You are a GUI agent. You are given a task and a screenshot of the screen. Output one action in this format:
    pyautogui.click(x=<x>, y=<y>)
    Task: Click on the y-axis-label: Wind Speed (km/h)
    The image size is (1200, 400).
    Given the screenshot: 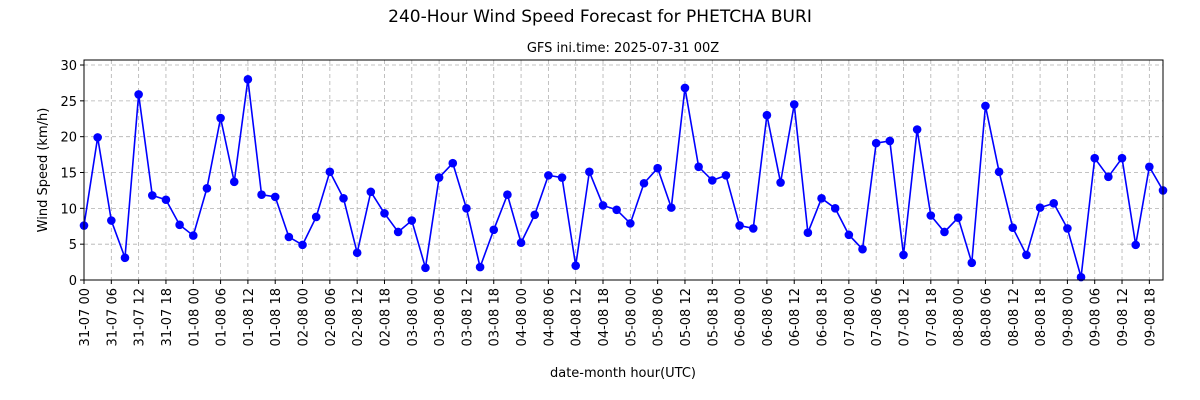 What is the action you would take?
    pyautogui.click(x=43, y=170)
    